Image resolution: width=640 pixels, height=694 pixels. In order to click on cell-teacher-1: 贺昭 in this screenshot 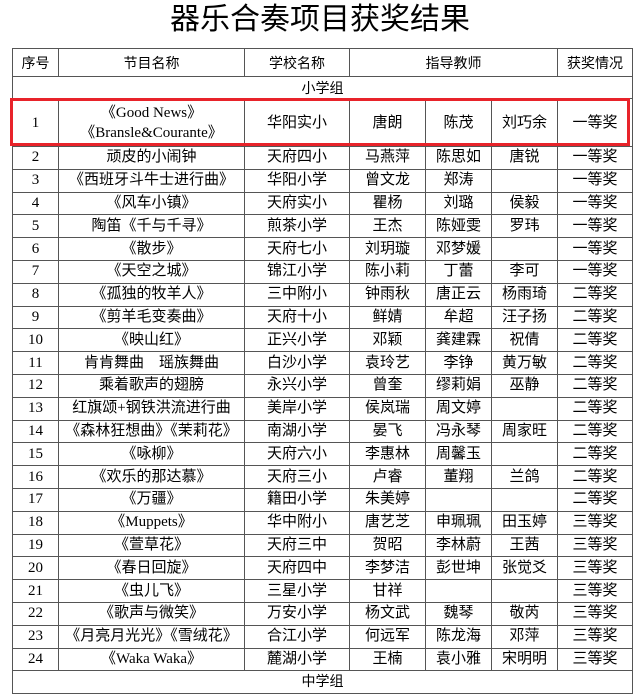, I will do `click(387, 545)`.